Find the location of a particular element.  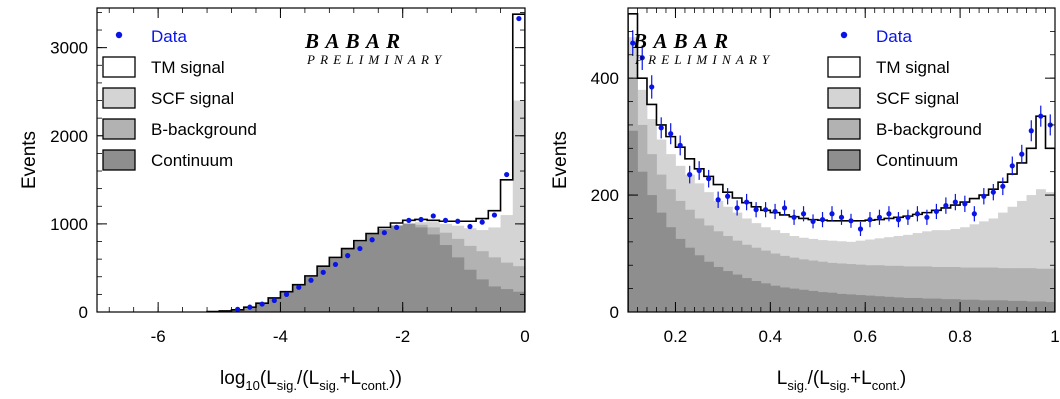

x-tick-label: 0.4 is located at coordinates (771, 336).